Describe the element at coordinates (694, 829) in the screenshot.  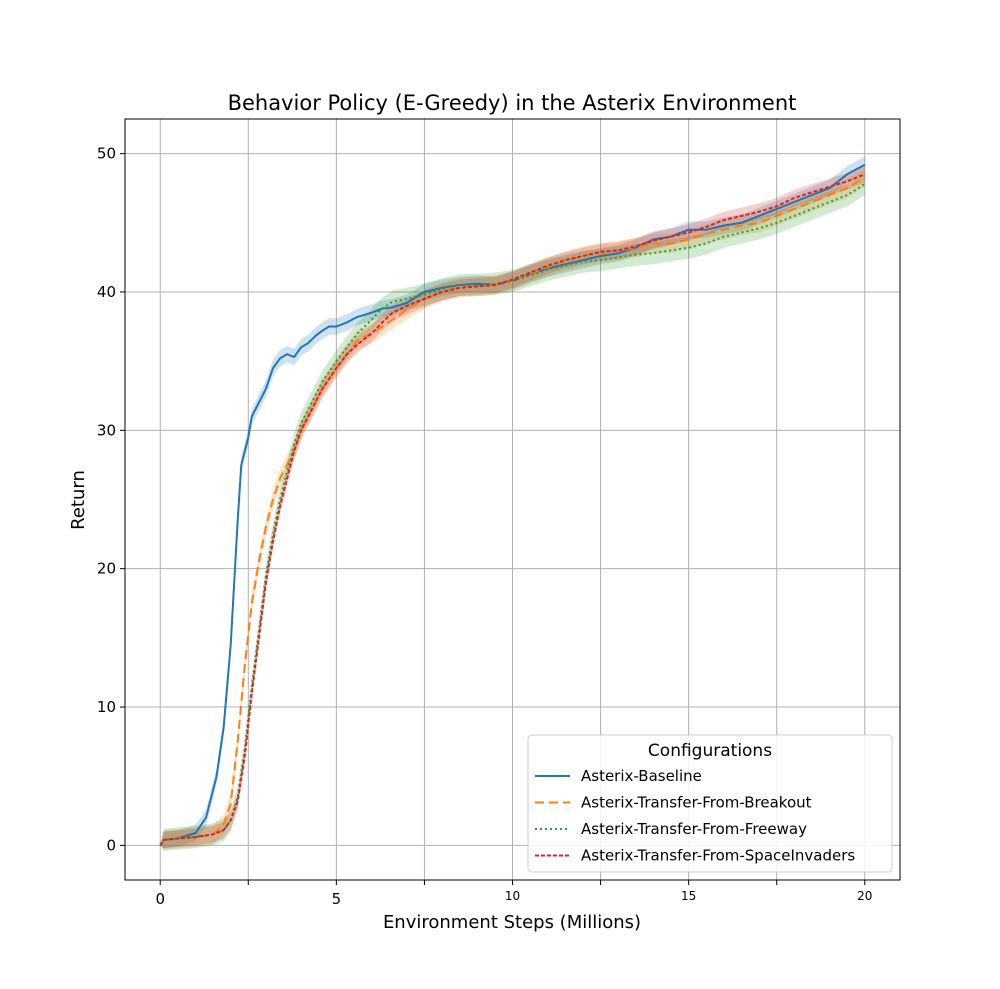
I see `legend-entry: Asterix-Transfer-From-Freeway` at that location.